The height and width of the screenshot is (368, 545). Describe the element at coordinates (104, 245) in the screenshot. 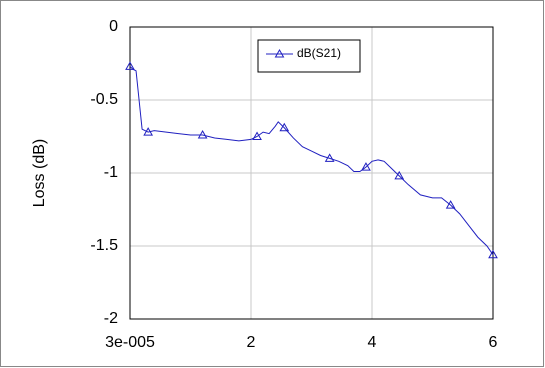

I see `y-tick-label: -1.5` at that location.